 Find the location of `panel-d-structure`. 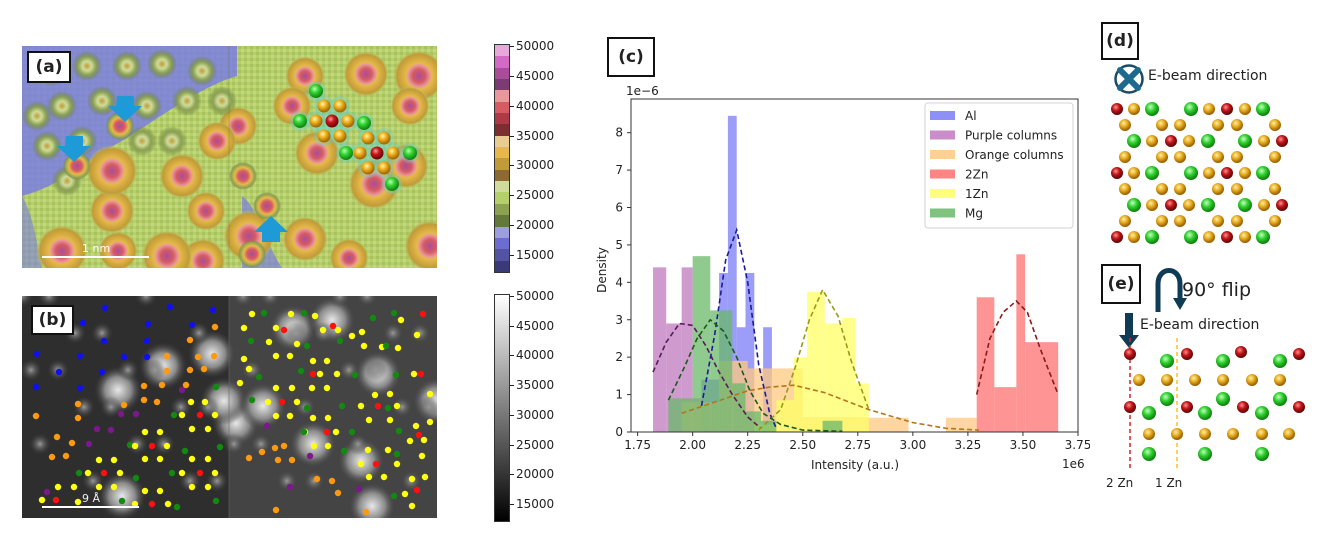

panel-d-structure is located at coordinates (1199, 173).